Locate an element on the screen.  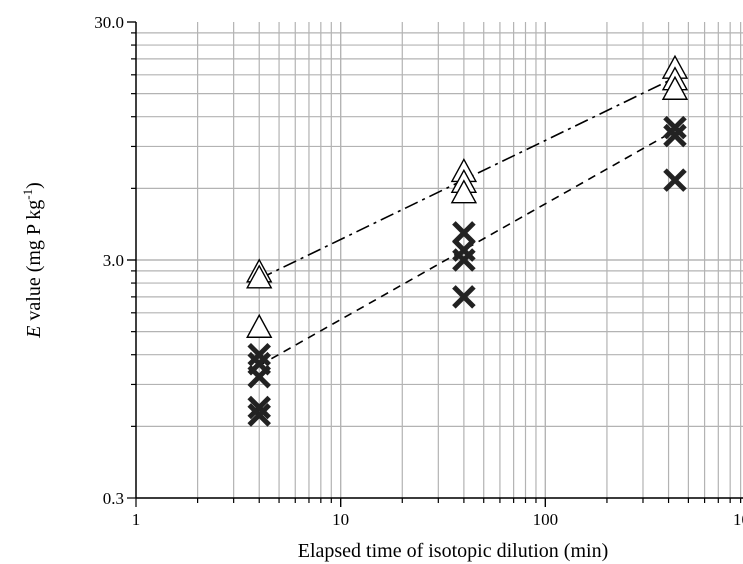
y-tick-label: 30.0 is located at coordinates (109, 22).